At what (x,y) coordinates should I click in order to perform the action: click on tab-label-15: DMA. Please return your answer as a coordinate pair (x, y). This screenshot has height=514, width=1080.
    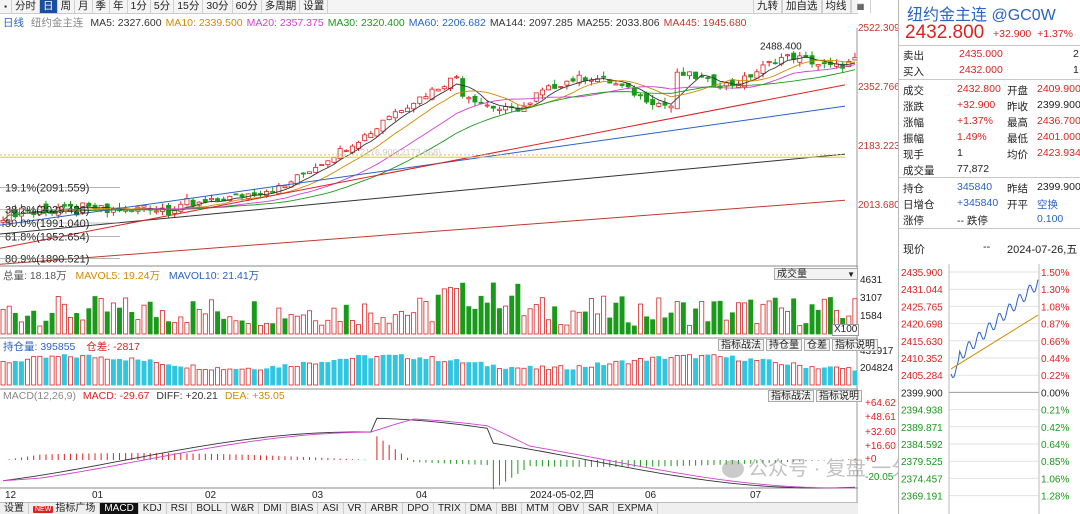
    Looking at the image, I should click on (480, 508).